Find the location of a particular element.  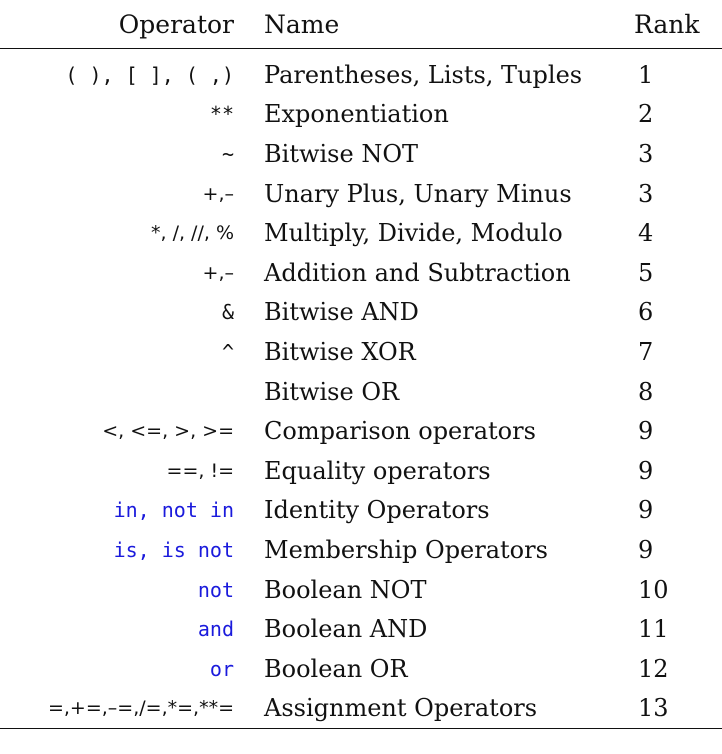

table-header: Operator Name Rank is located at coordinates (361, 24).